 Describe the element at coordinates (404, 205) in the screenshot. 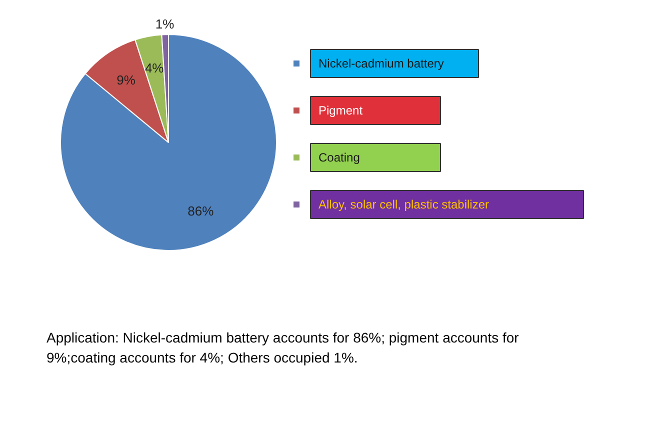

I see `legend-label: Alloy, solar cell, plastic stabilizer` at that location.